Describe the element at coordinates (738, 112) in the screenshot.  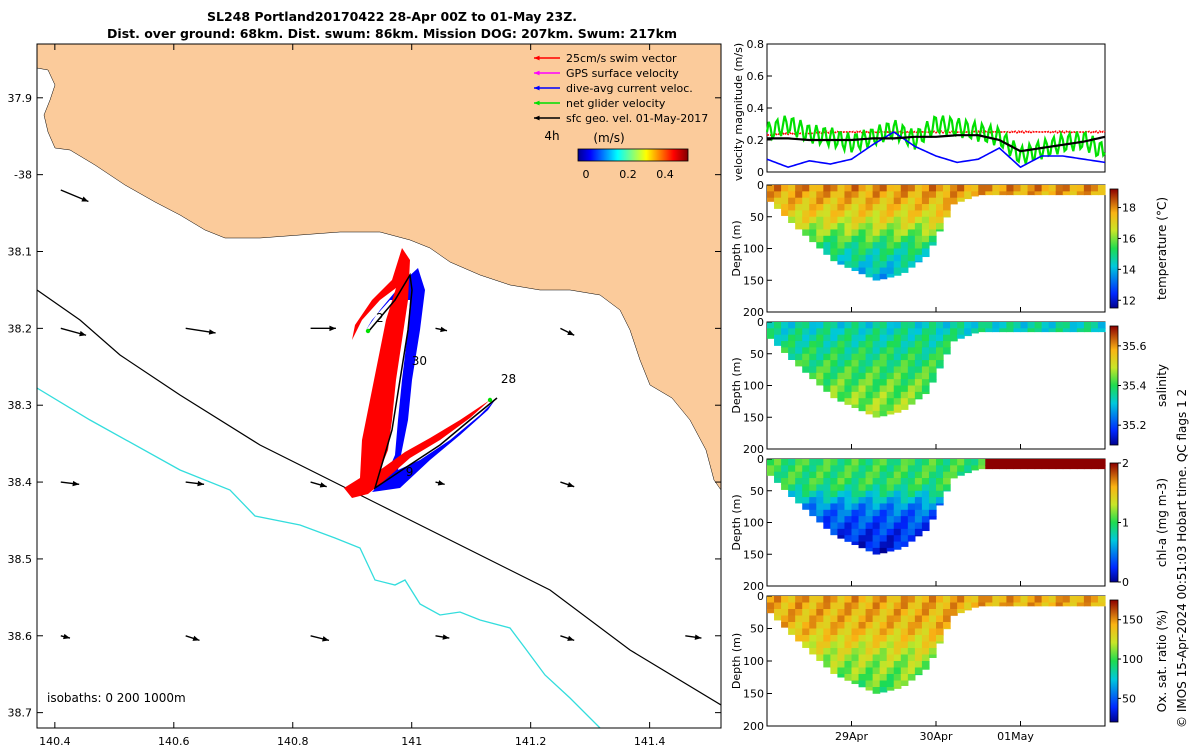
I see `velocity-ylabel: velocity magnitude (m/s)` at that location.